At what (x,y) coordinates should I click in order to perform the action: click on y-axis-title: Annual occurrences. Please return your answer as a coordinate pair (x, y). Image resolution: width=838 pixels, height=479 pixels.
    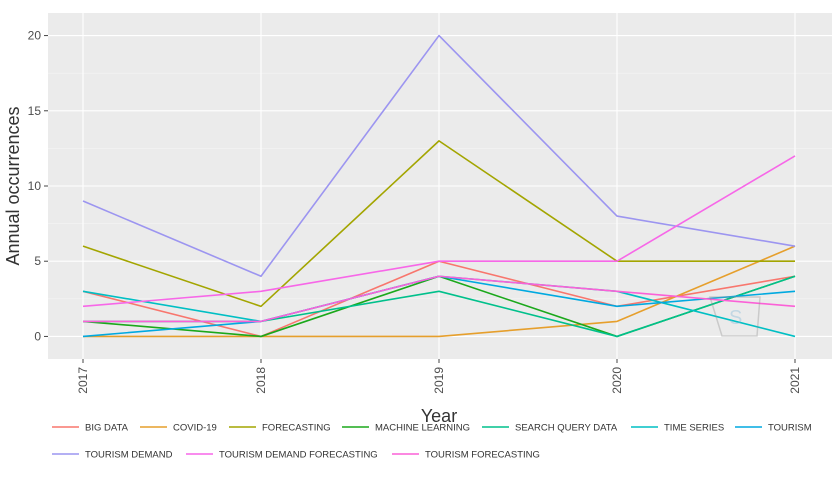
    Looking at the image, I should click on (13, 185).